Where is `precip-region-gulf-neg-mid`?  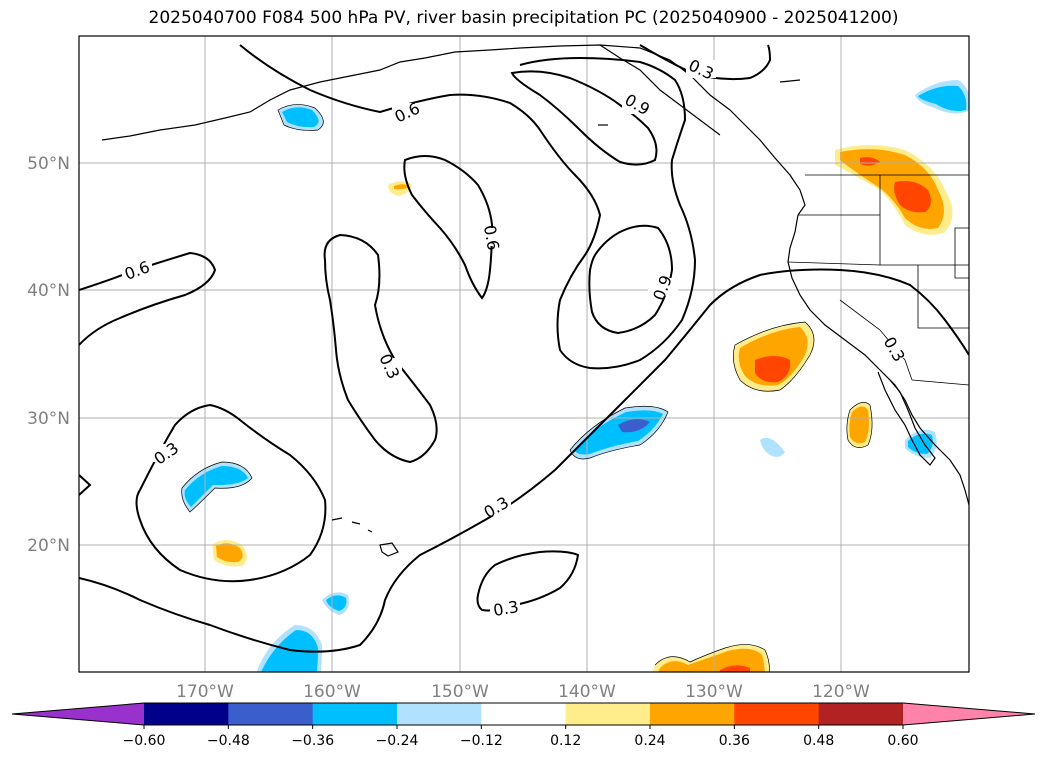 precip-region-gulf-neg-mid is located at coordinates (300, 117).